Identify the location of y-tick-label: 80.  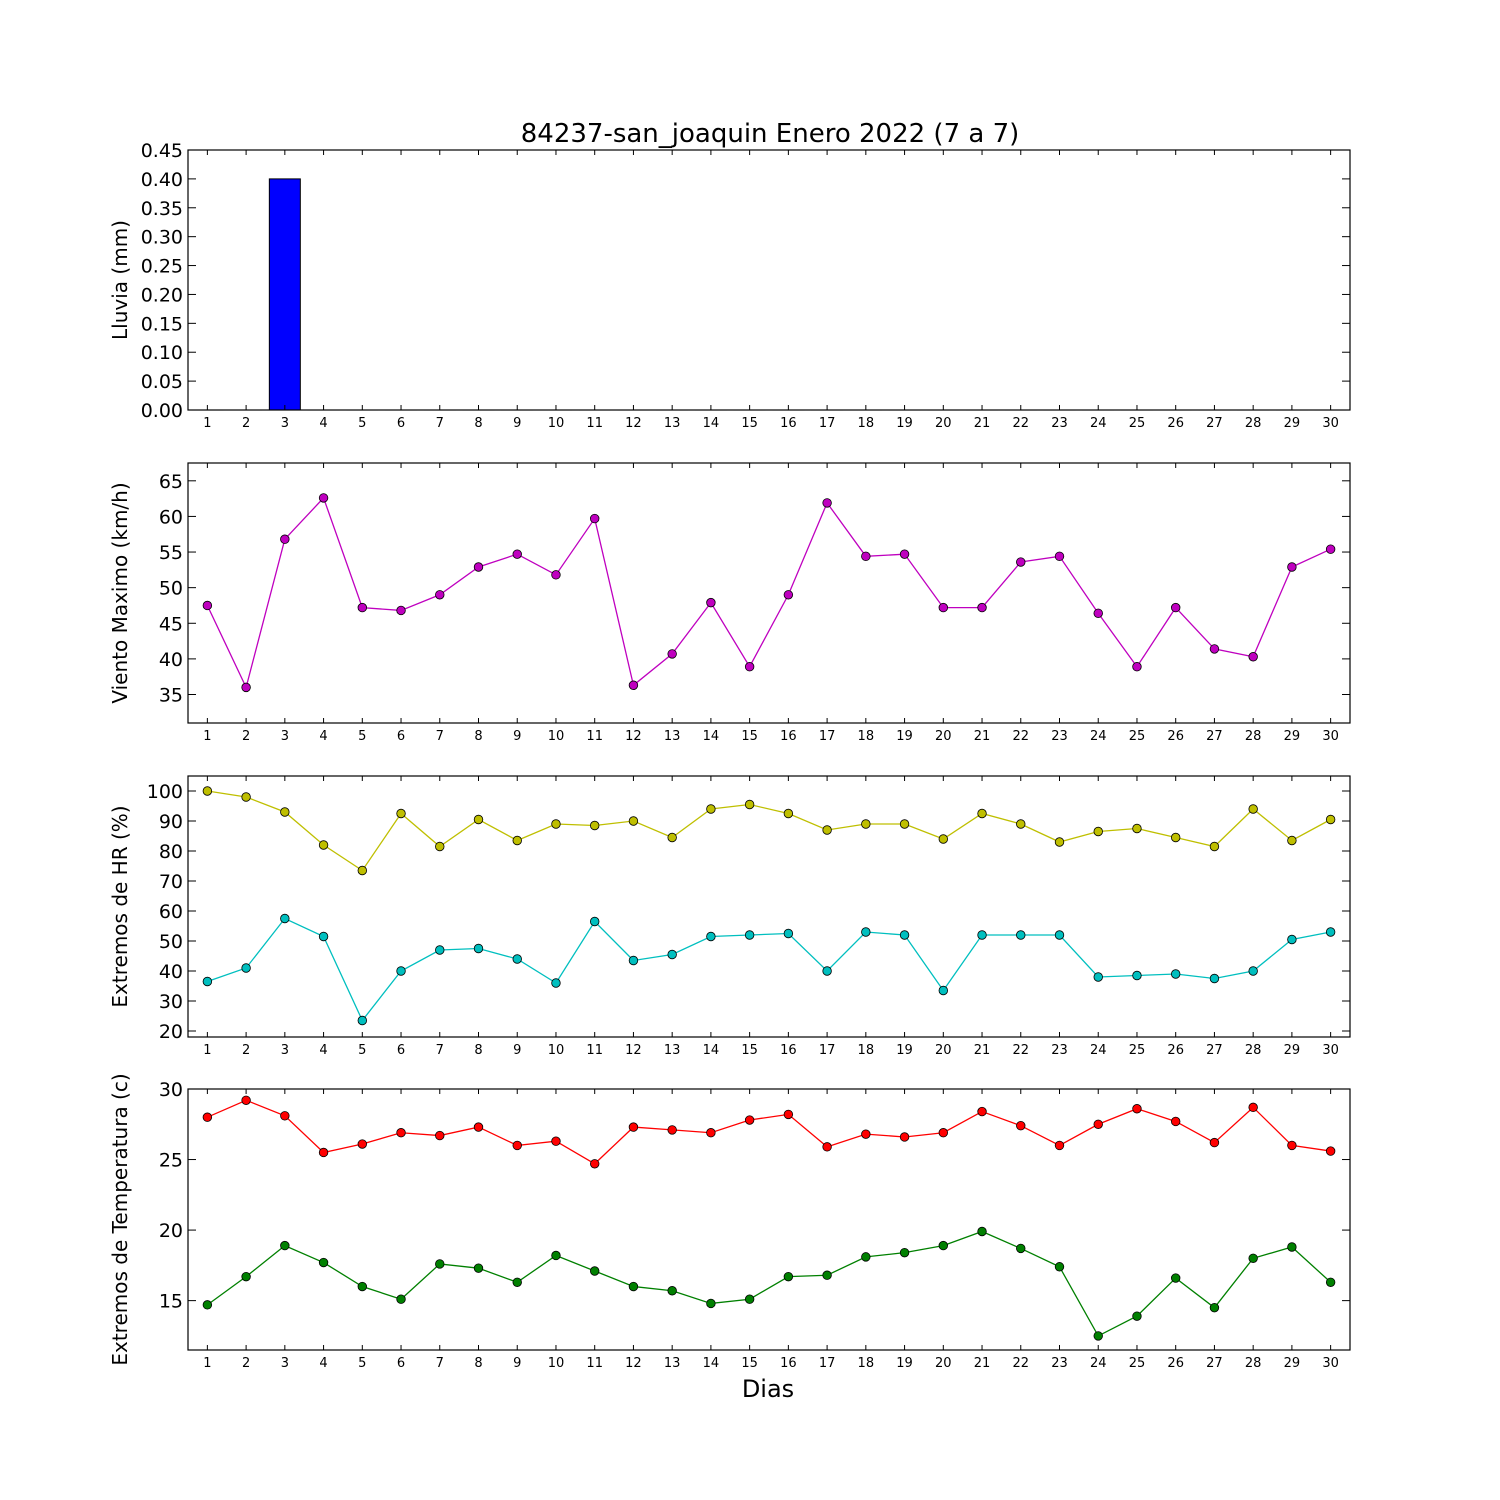
(171, 852).